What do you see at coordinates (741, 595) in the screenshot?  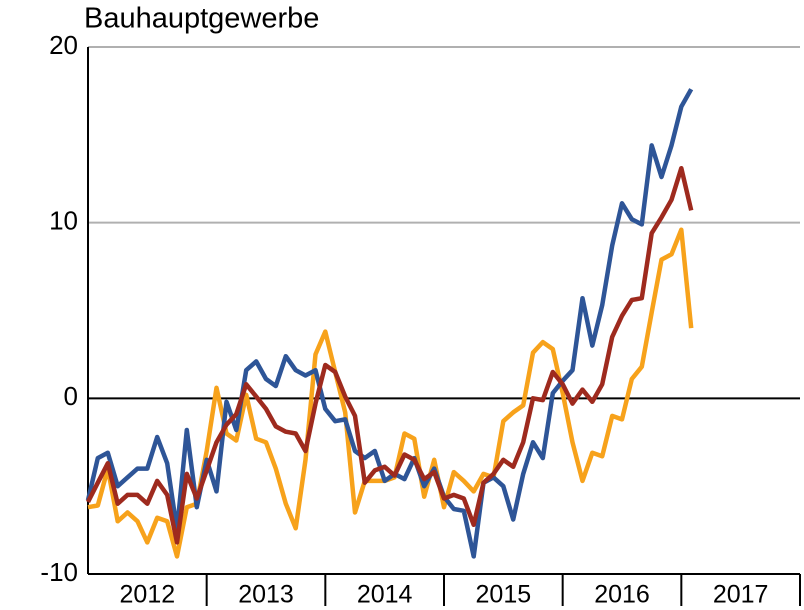 I see `x-tick-label: 2017` at bounding box center [741, 595].